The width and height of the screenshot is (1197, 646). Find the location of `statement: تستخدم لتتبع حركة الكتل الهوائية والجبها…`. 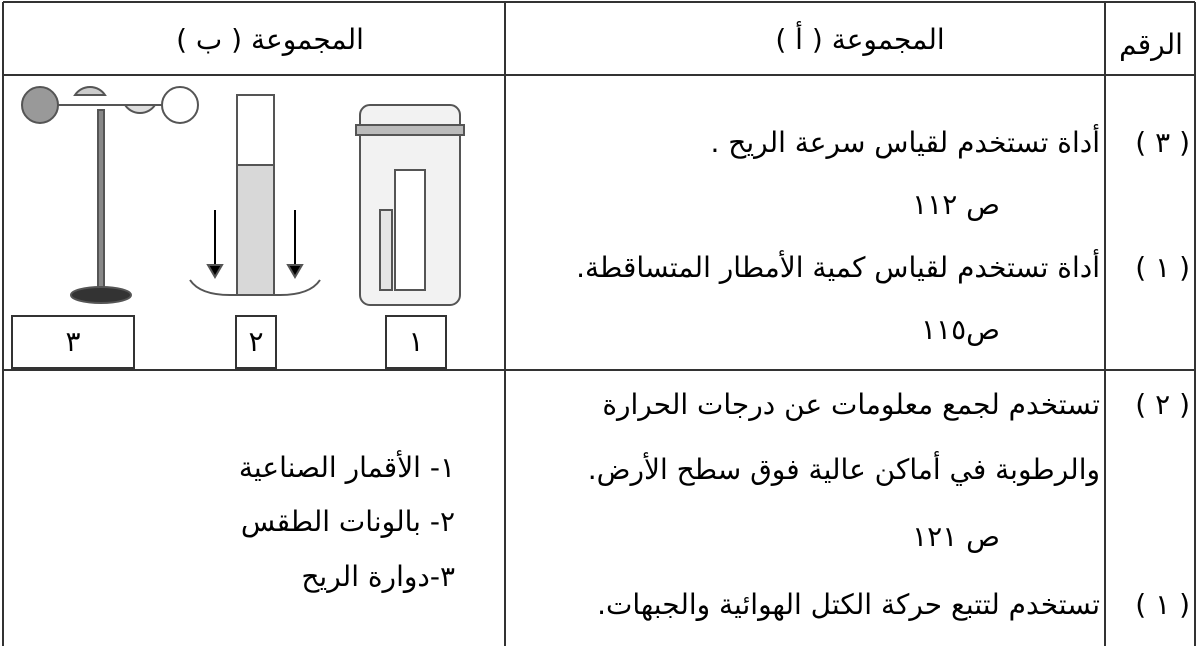

statement: تستخدم لتتبع حركة الكتل الهوائية والجبها… is located at coordinates (848, 604).